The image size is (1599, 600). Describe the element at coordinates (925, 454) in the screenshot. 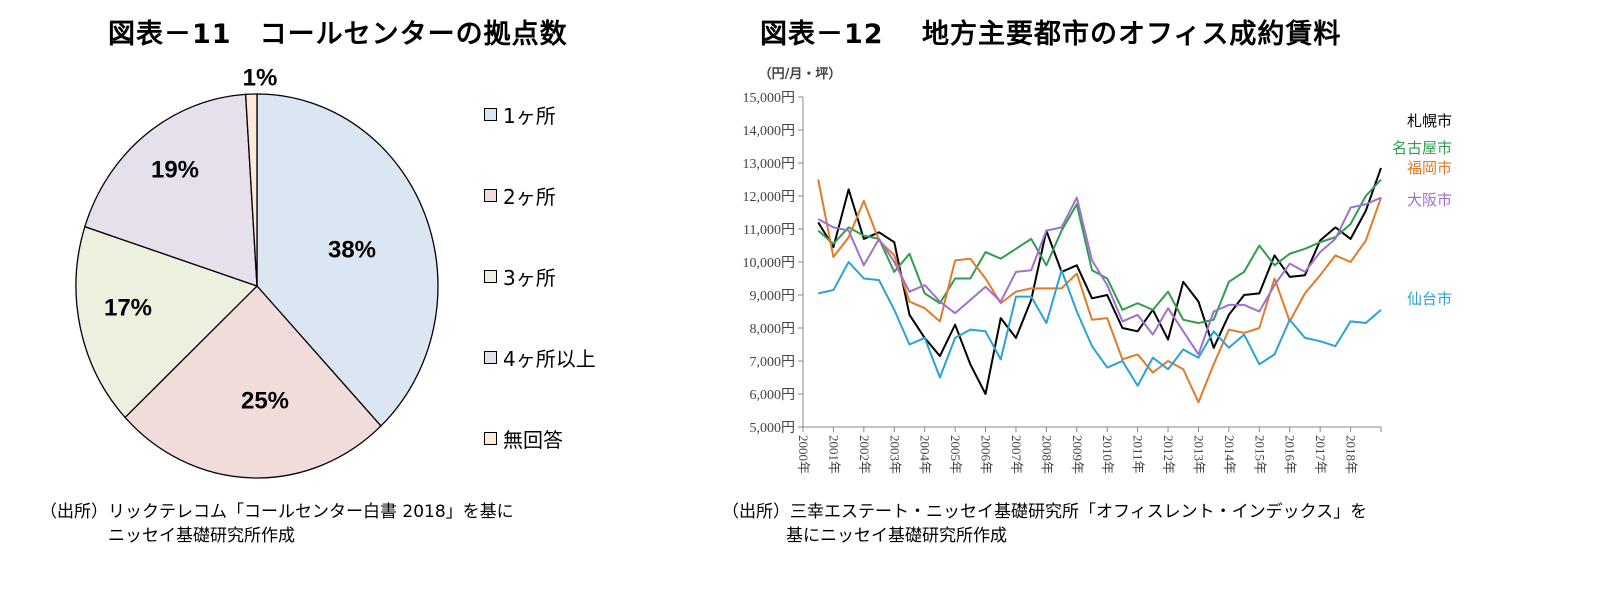

I see `x-tick-label: 2004年` at that location.